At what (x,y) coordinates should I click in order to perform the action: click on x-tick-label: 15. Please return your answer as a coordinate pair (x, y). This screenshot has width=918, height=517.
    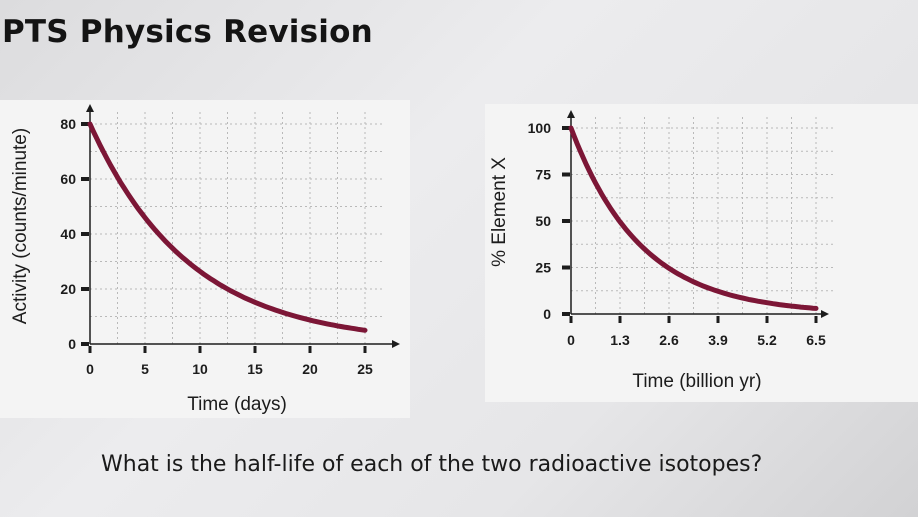
    Looking at the image, I should click on (255, 369).